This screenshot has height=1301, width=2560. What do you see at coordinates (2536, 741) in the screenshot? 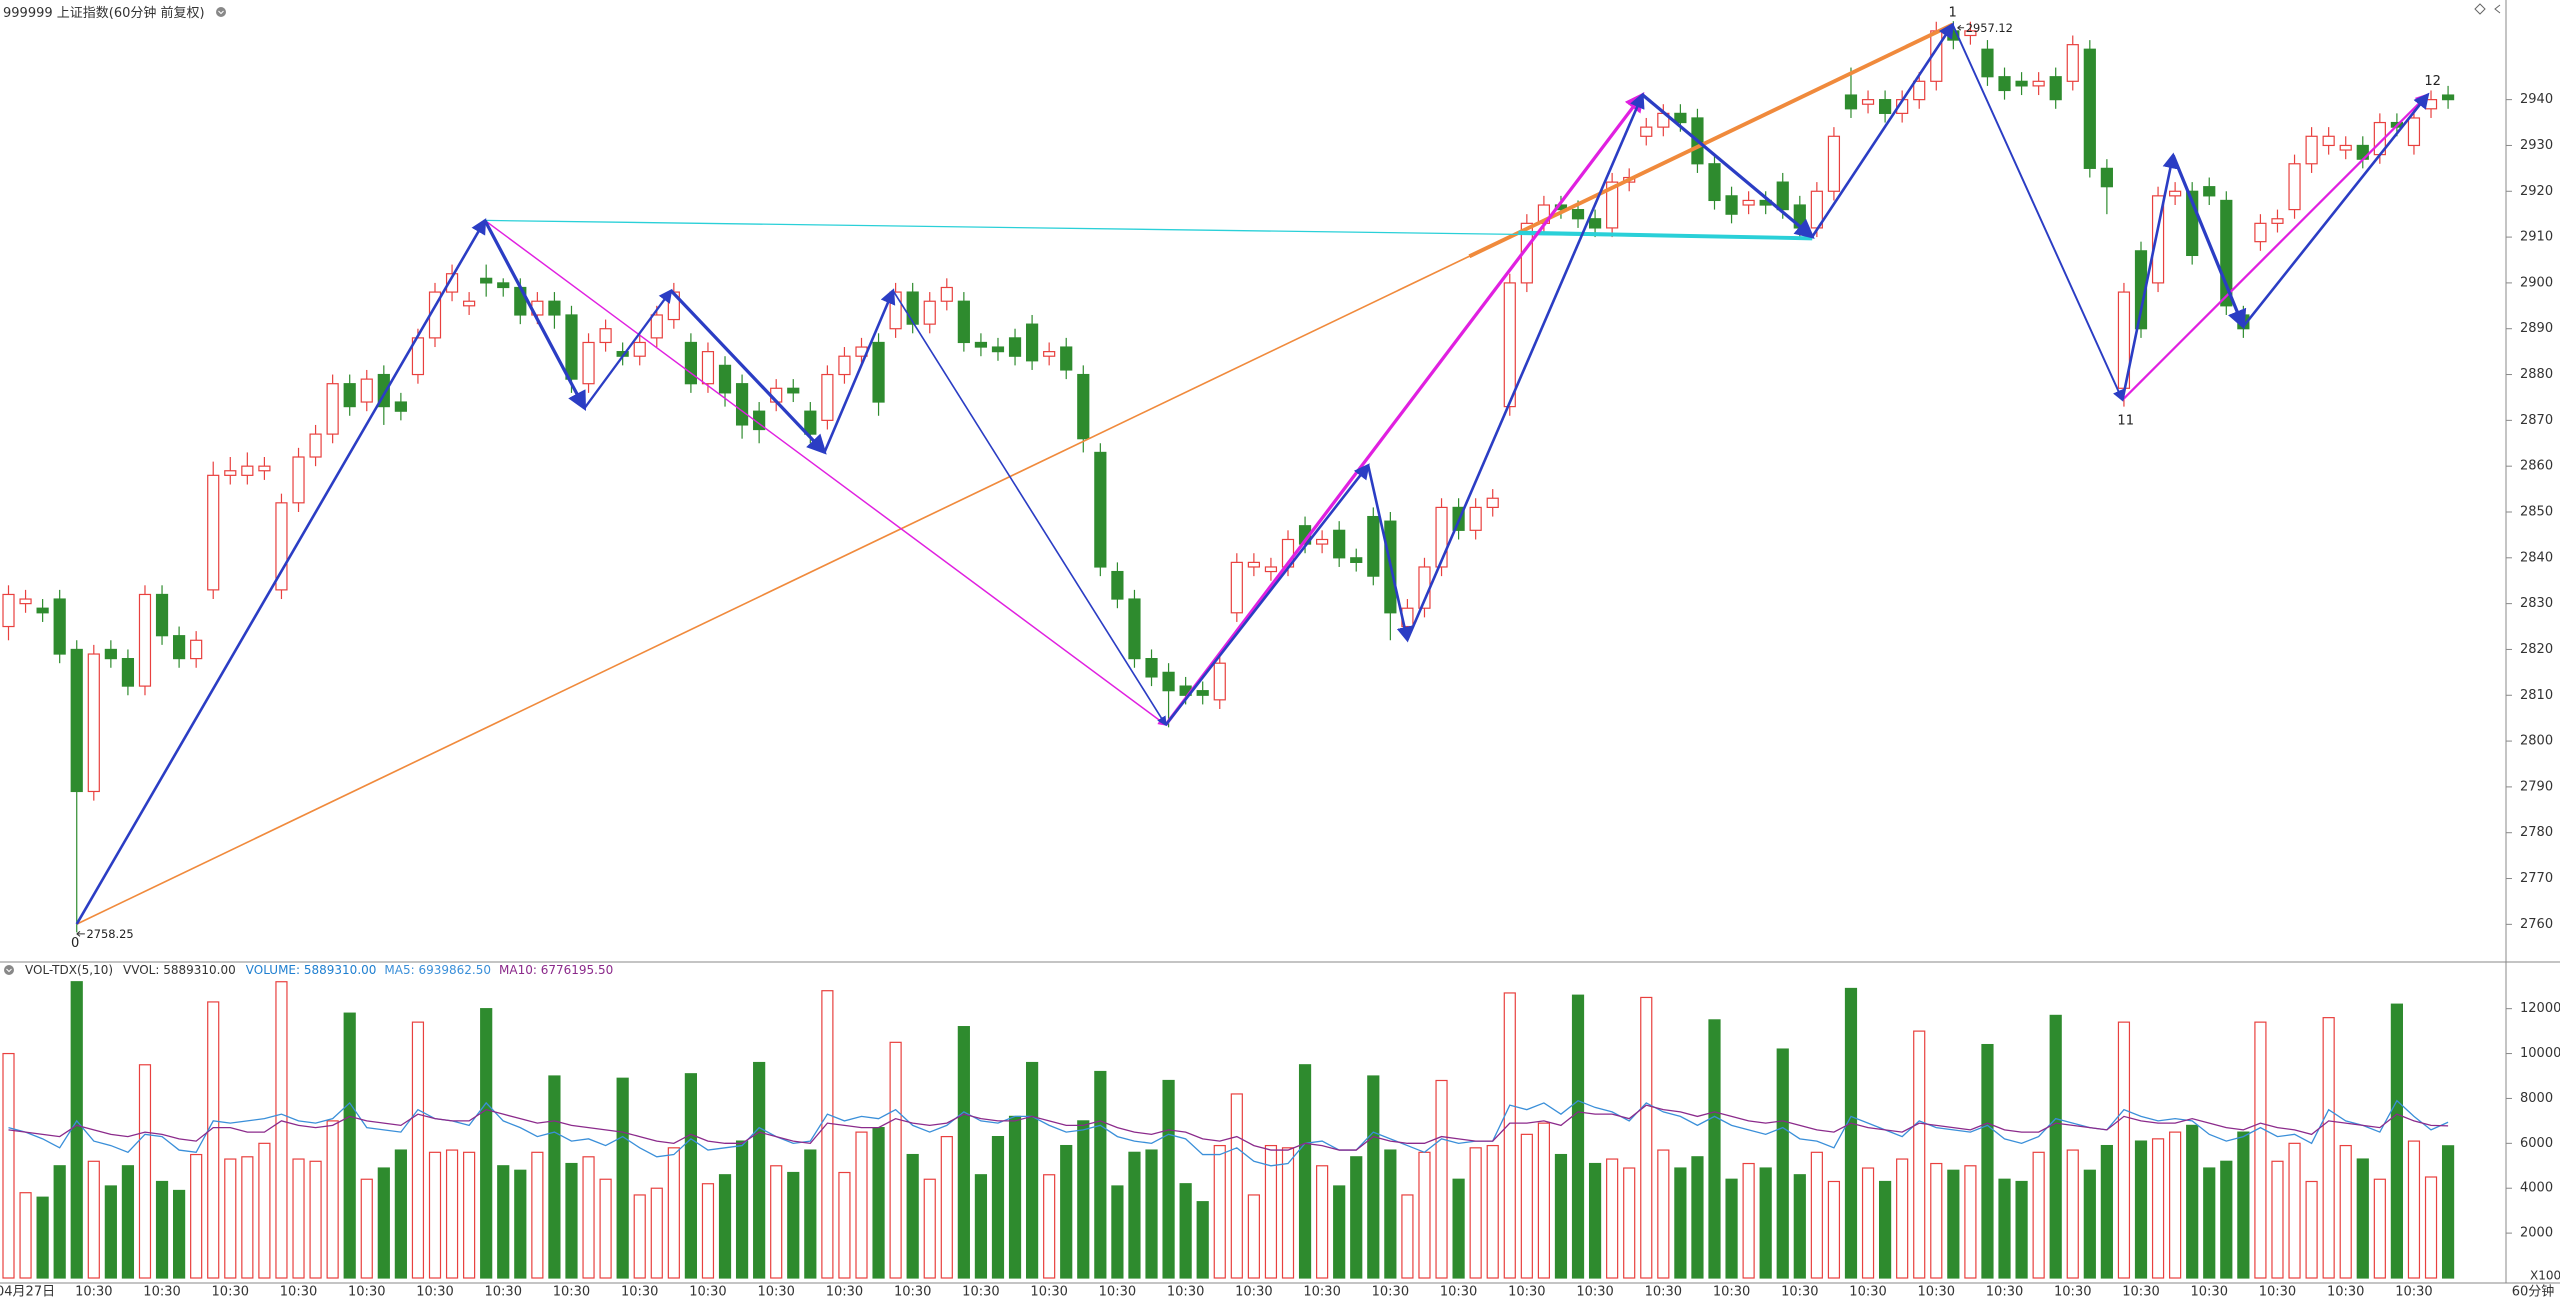
I see `y-tick-label: 2800` at bounding box center [2536, 741].